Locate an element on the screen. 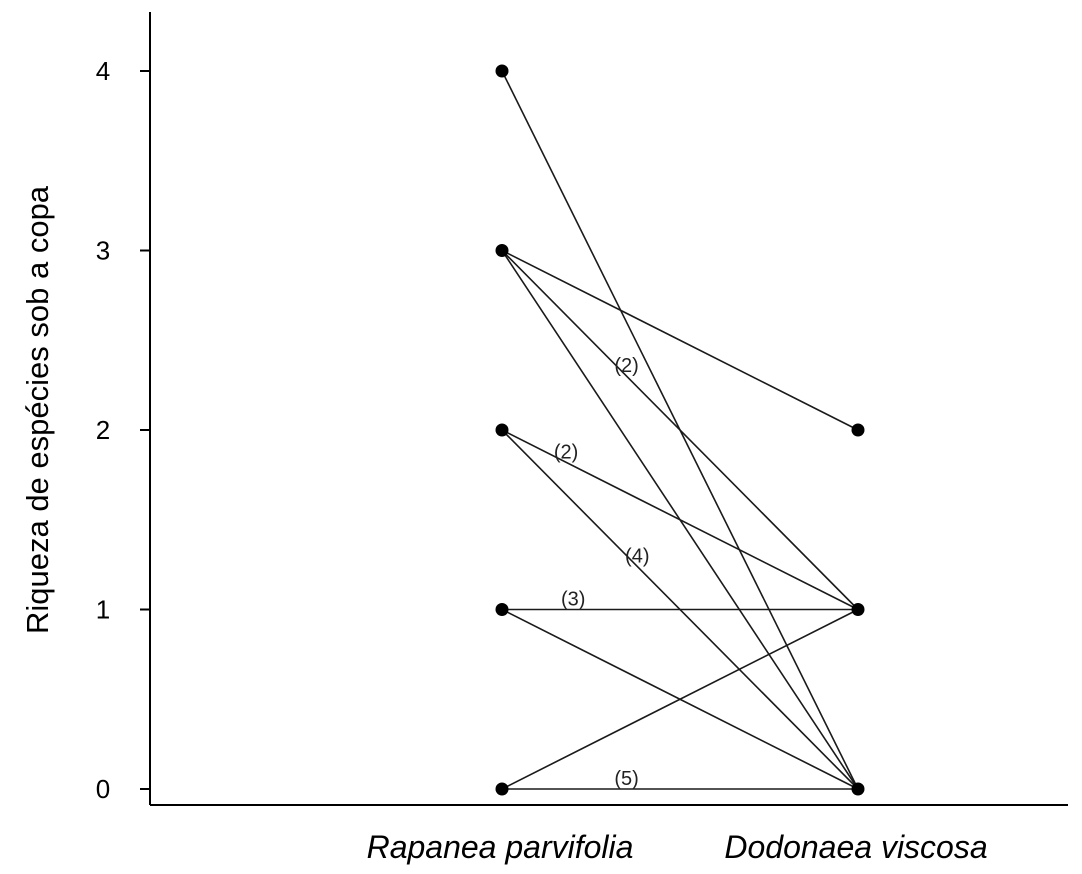  y-tick-label: 0 is located at coordinates (103, 789).